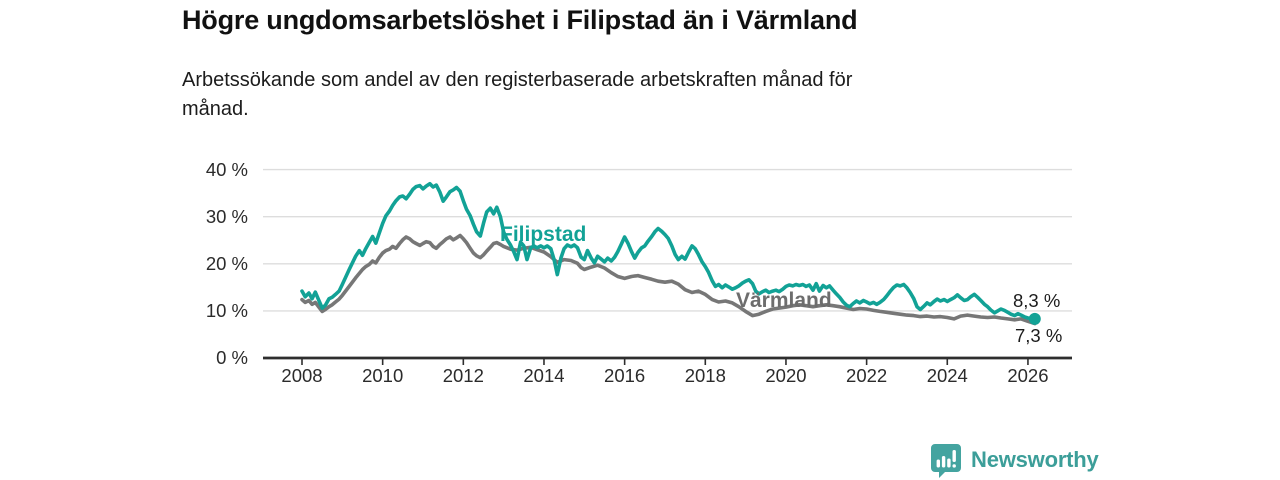  Describe the element at coordinates (226, 216) in the screenshot. I see `y-axis-tick-label: 30 %` at that location.